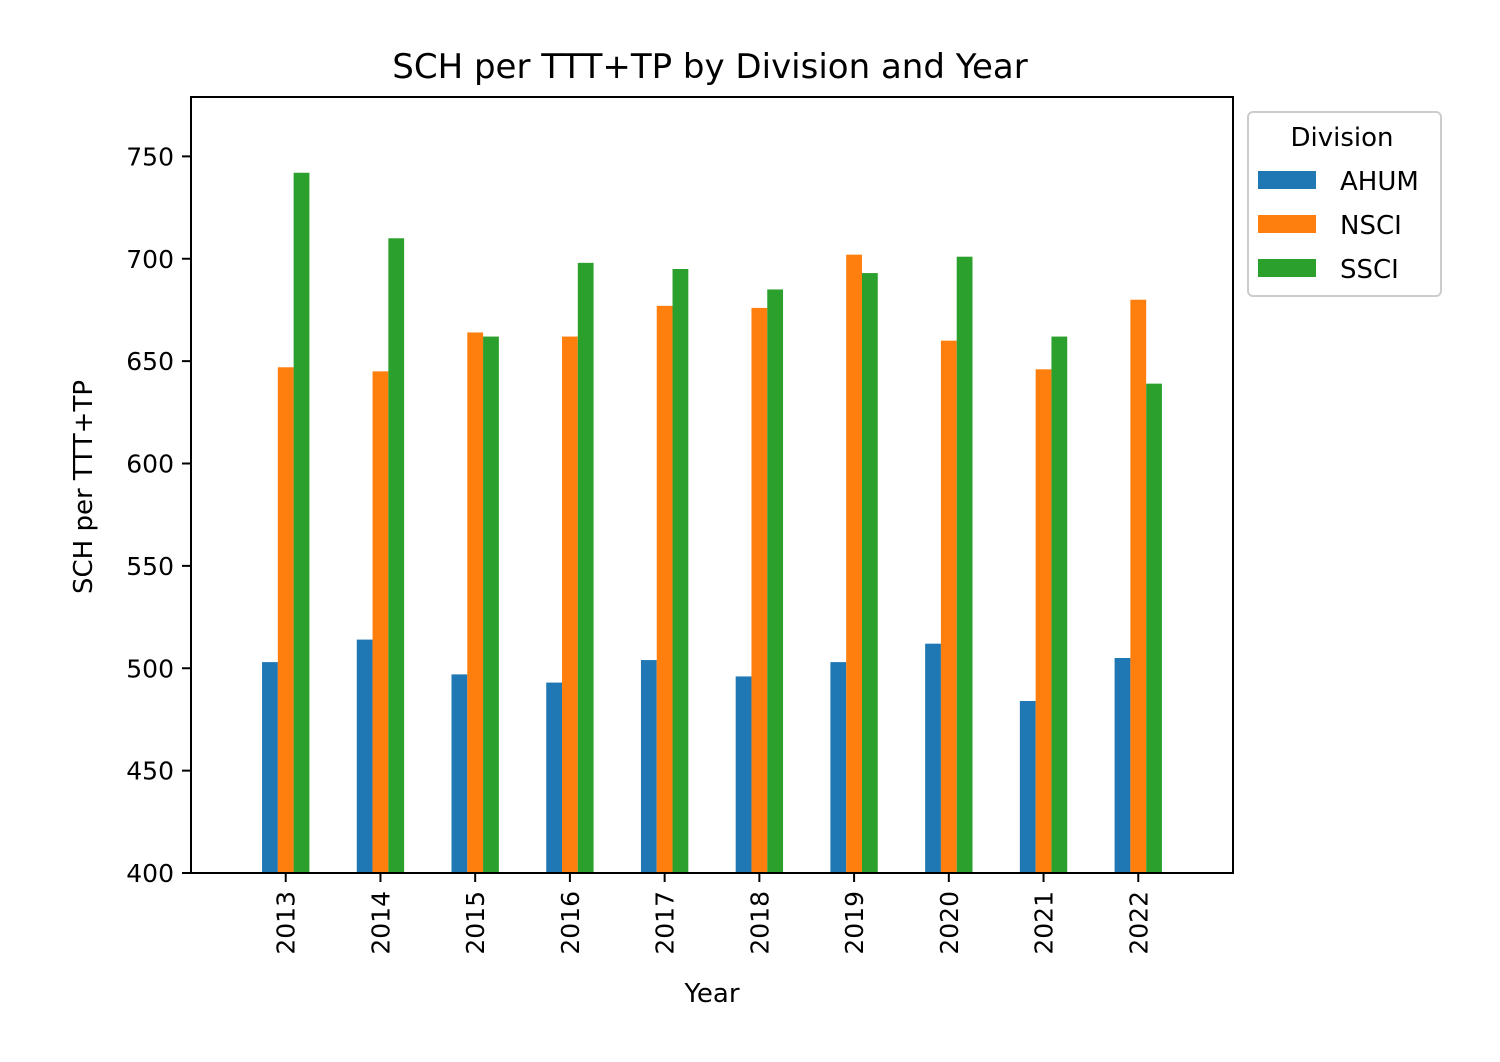 The width and height of the screenshot is (1500, 1062). I want to click on bar-ssci-2017, so click(680, 570).